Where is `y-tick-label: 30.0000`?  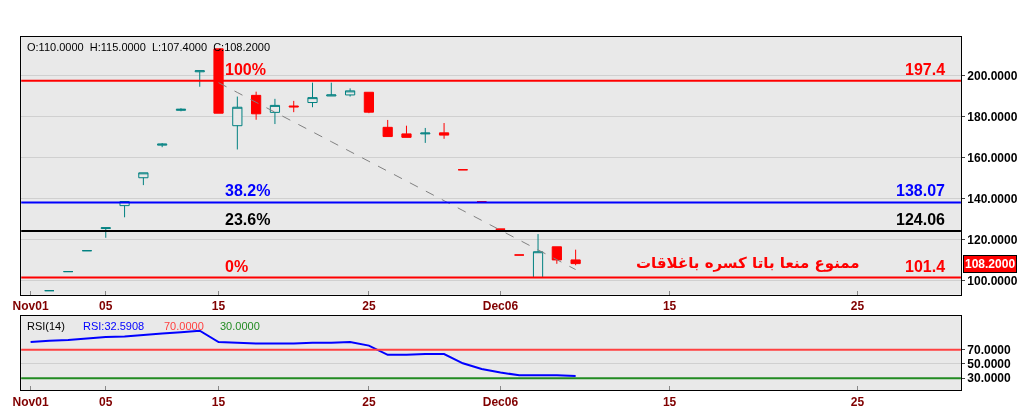
y-tick-label: 30.0000 is located at coordinates (989, 378).